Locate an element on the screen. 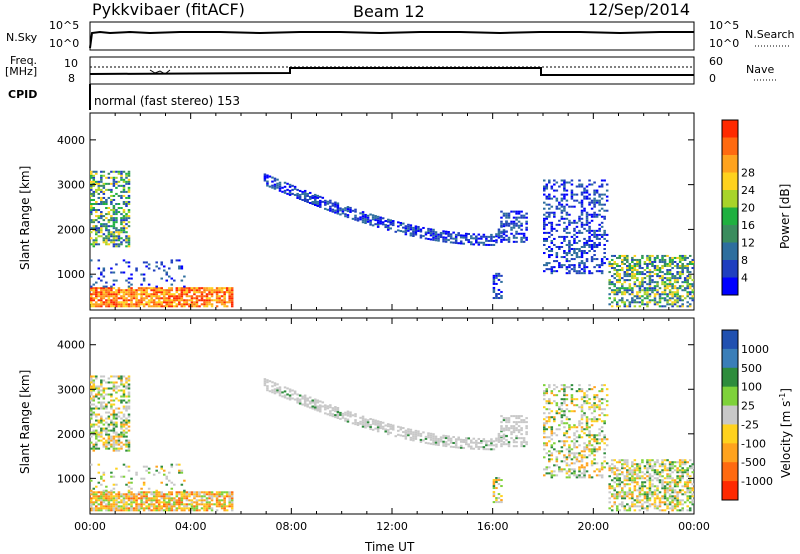  power-cell-1991 is located at coordinates (635, 259).